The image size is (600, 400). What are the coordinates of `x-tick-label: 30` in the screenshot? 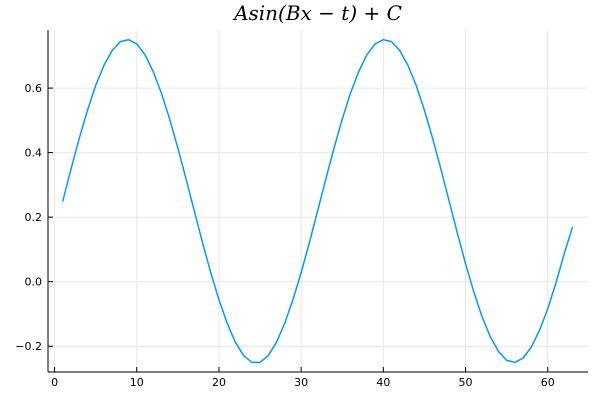 It's located at (301, 382).